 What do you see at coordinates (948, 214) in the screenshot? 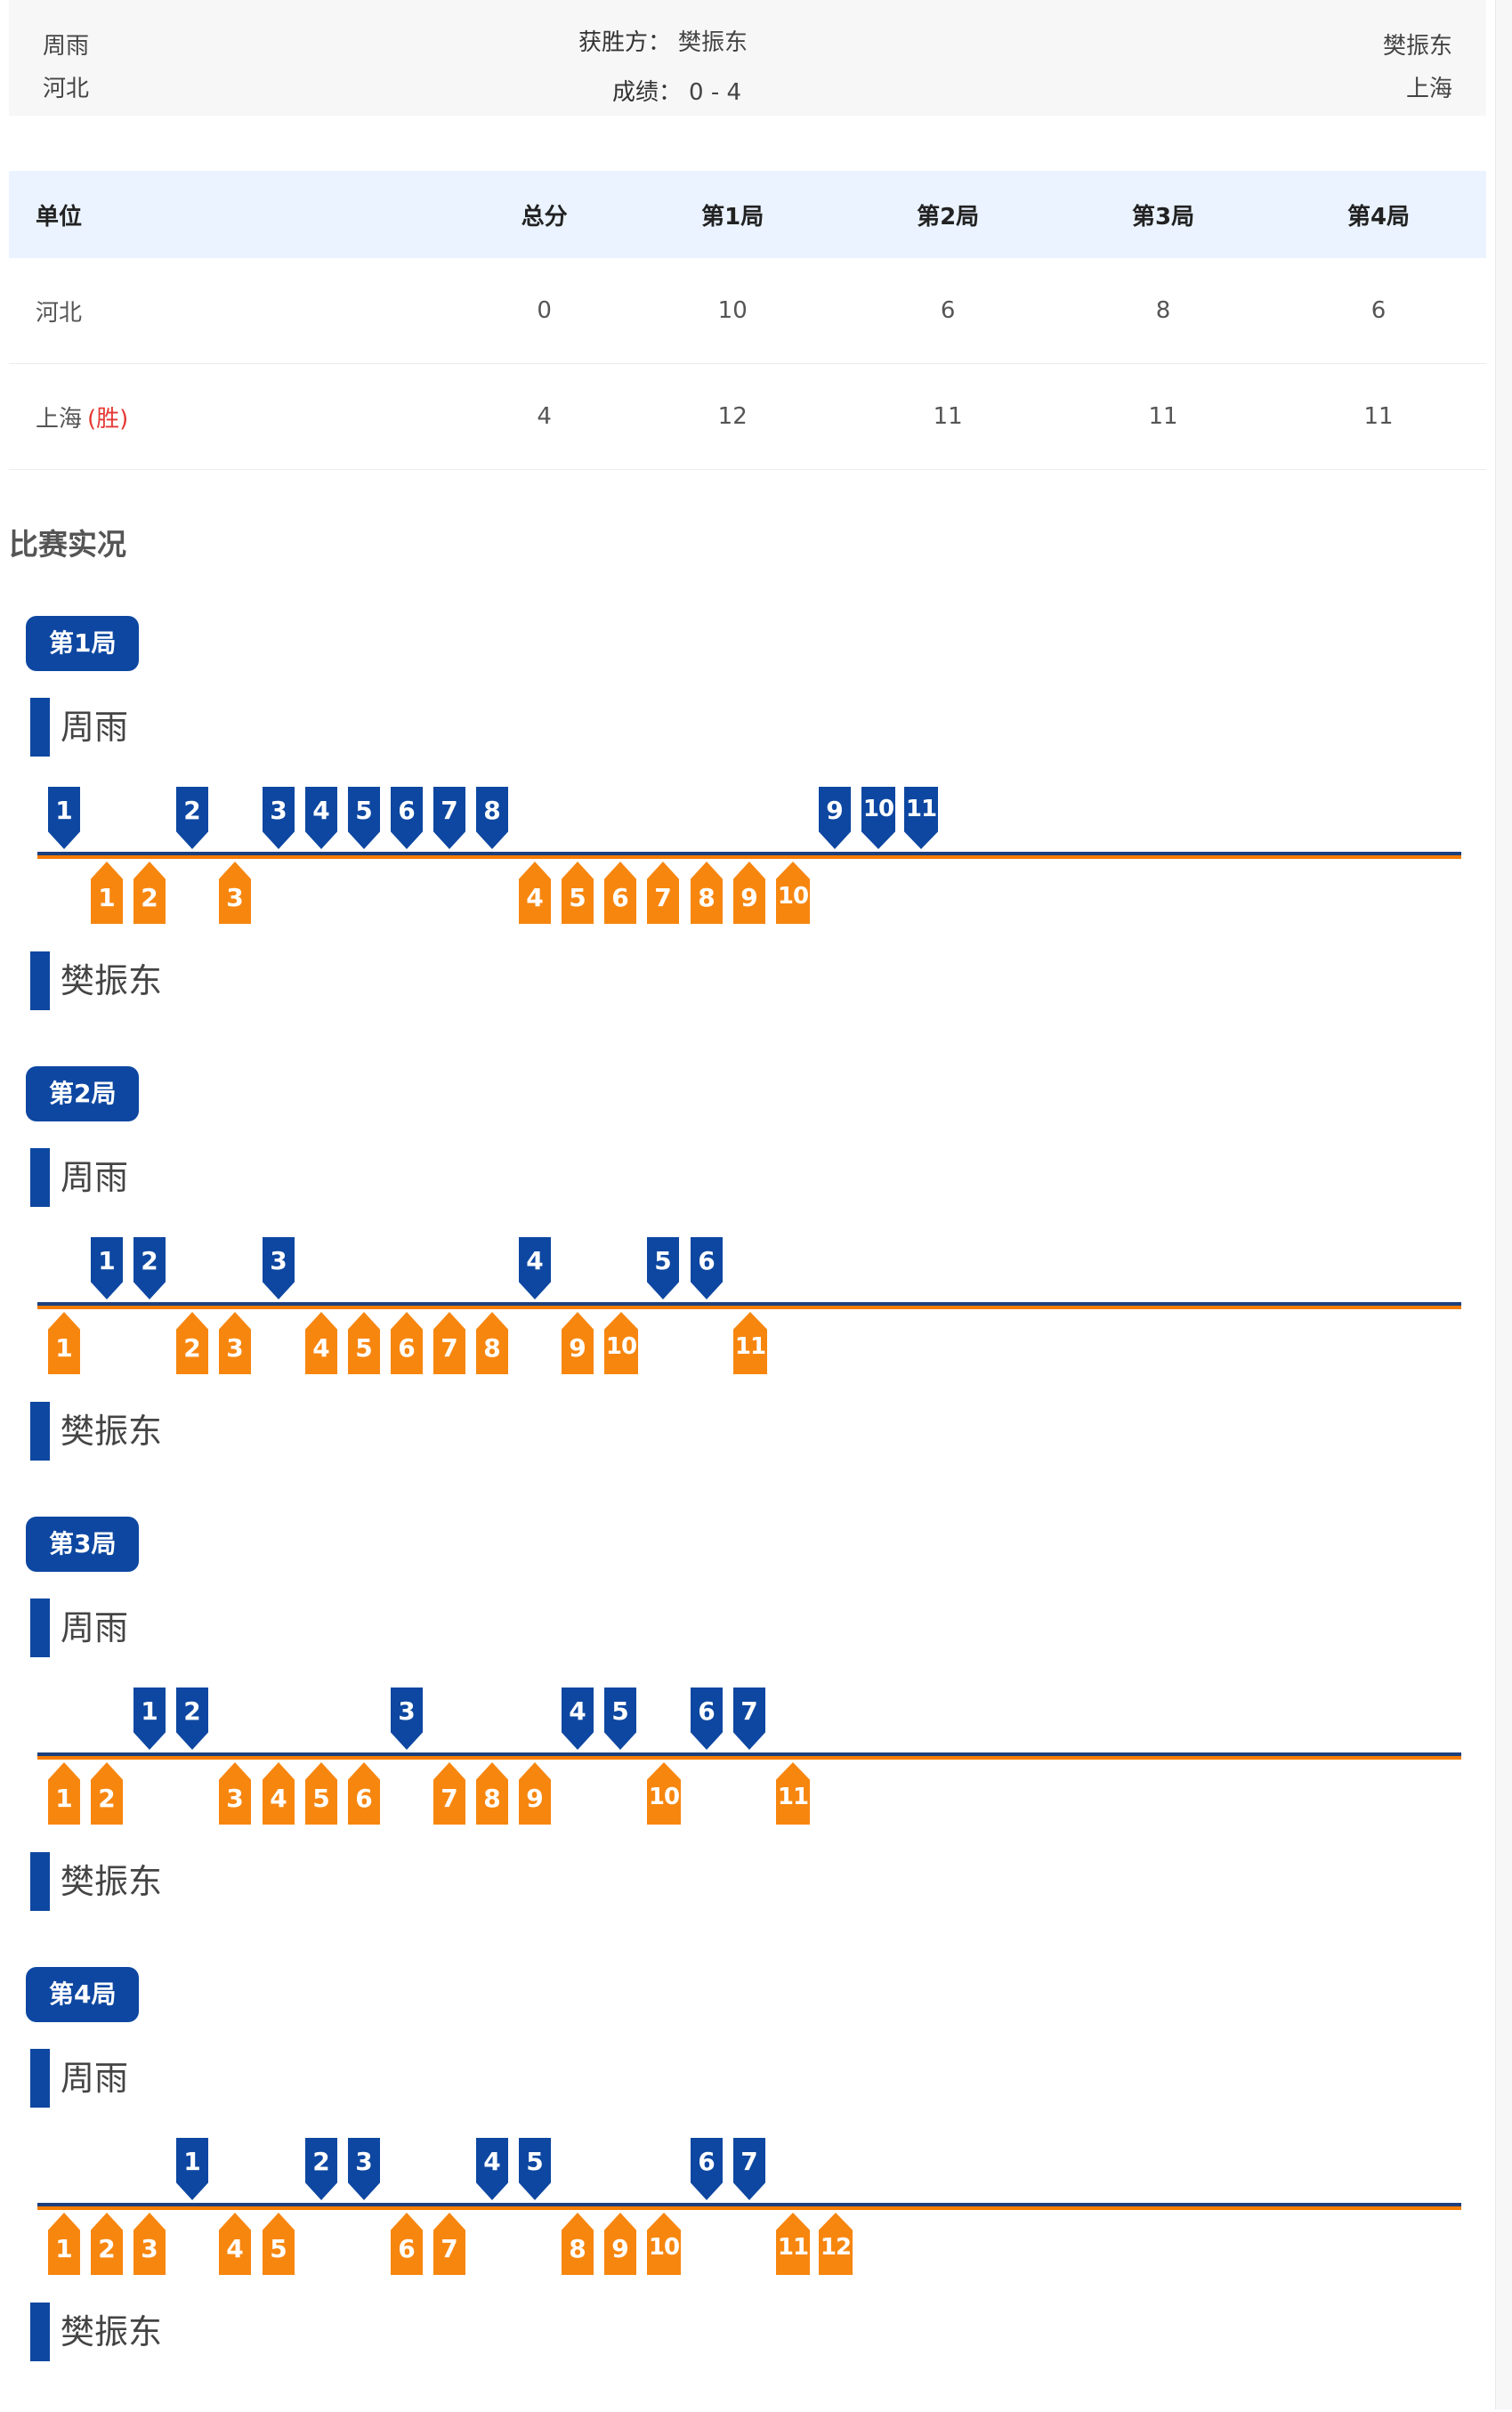
I see `column-header: 第2局` at bounding box center [948, 214].